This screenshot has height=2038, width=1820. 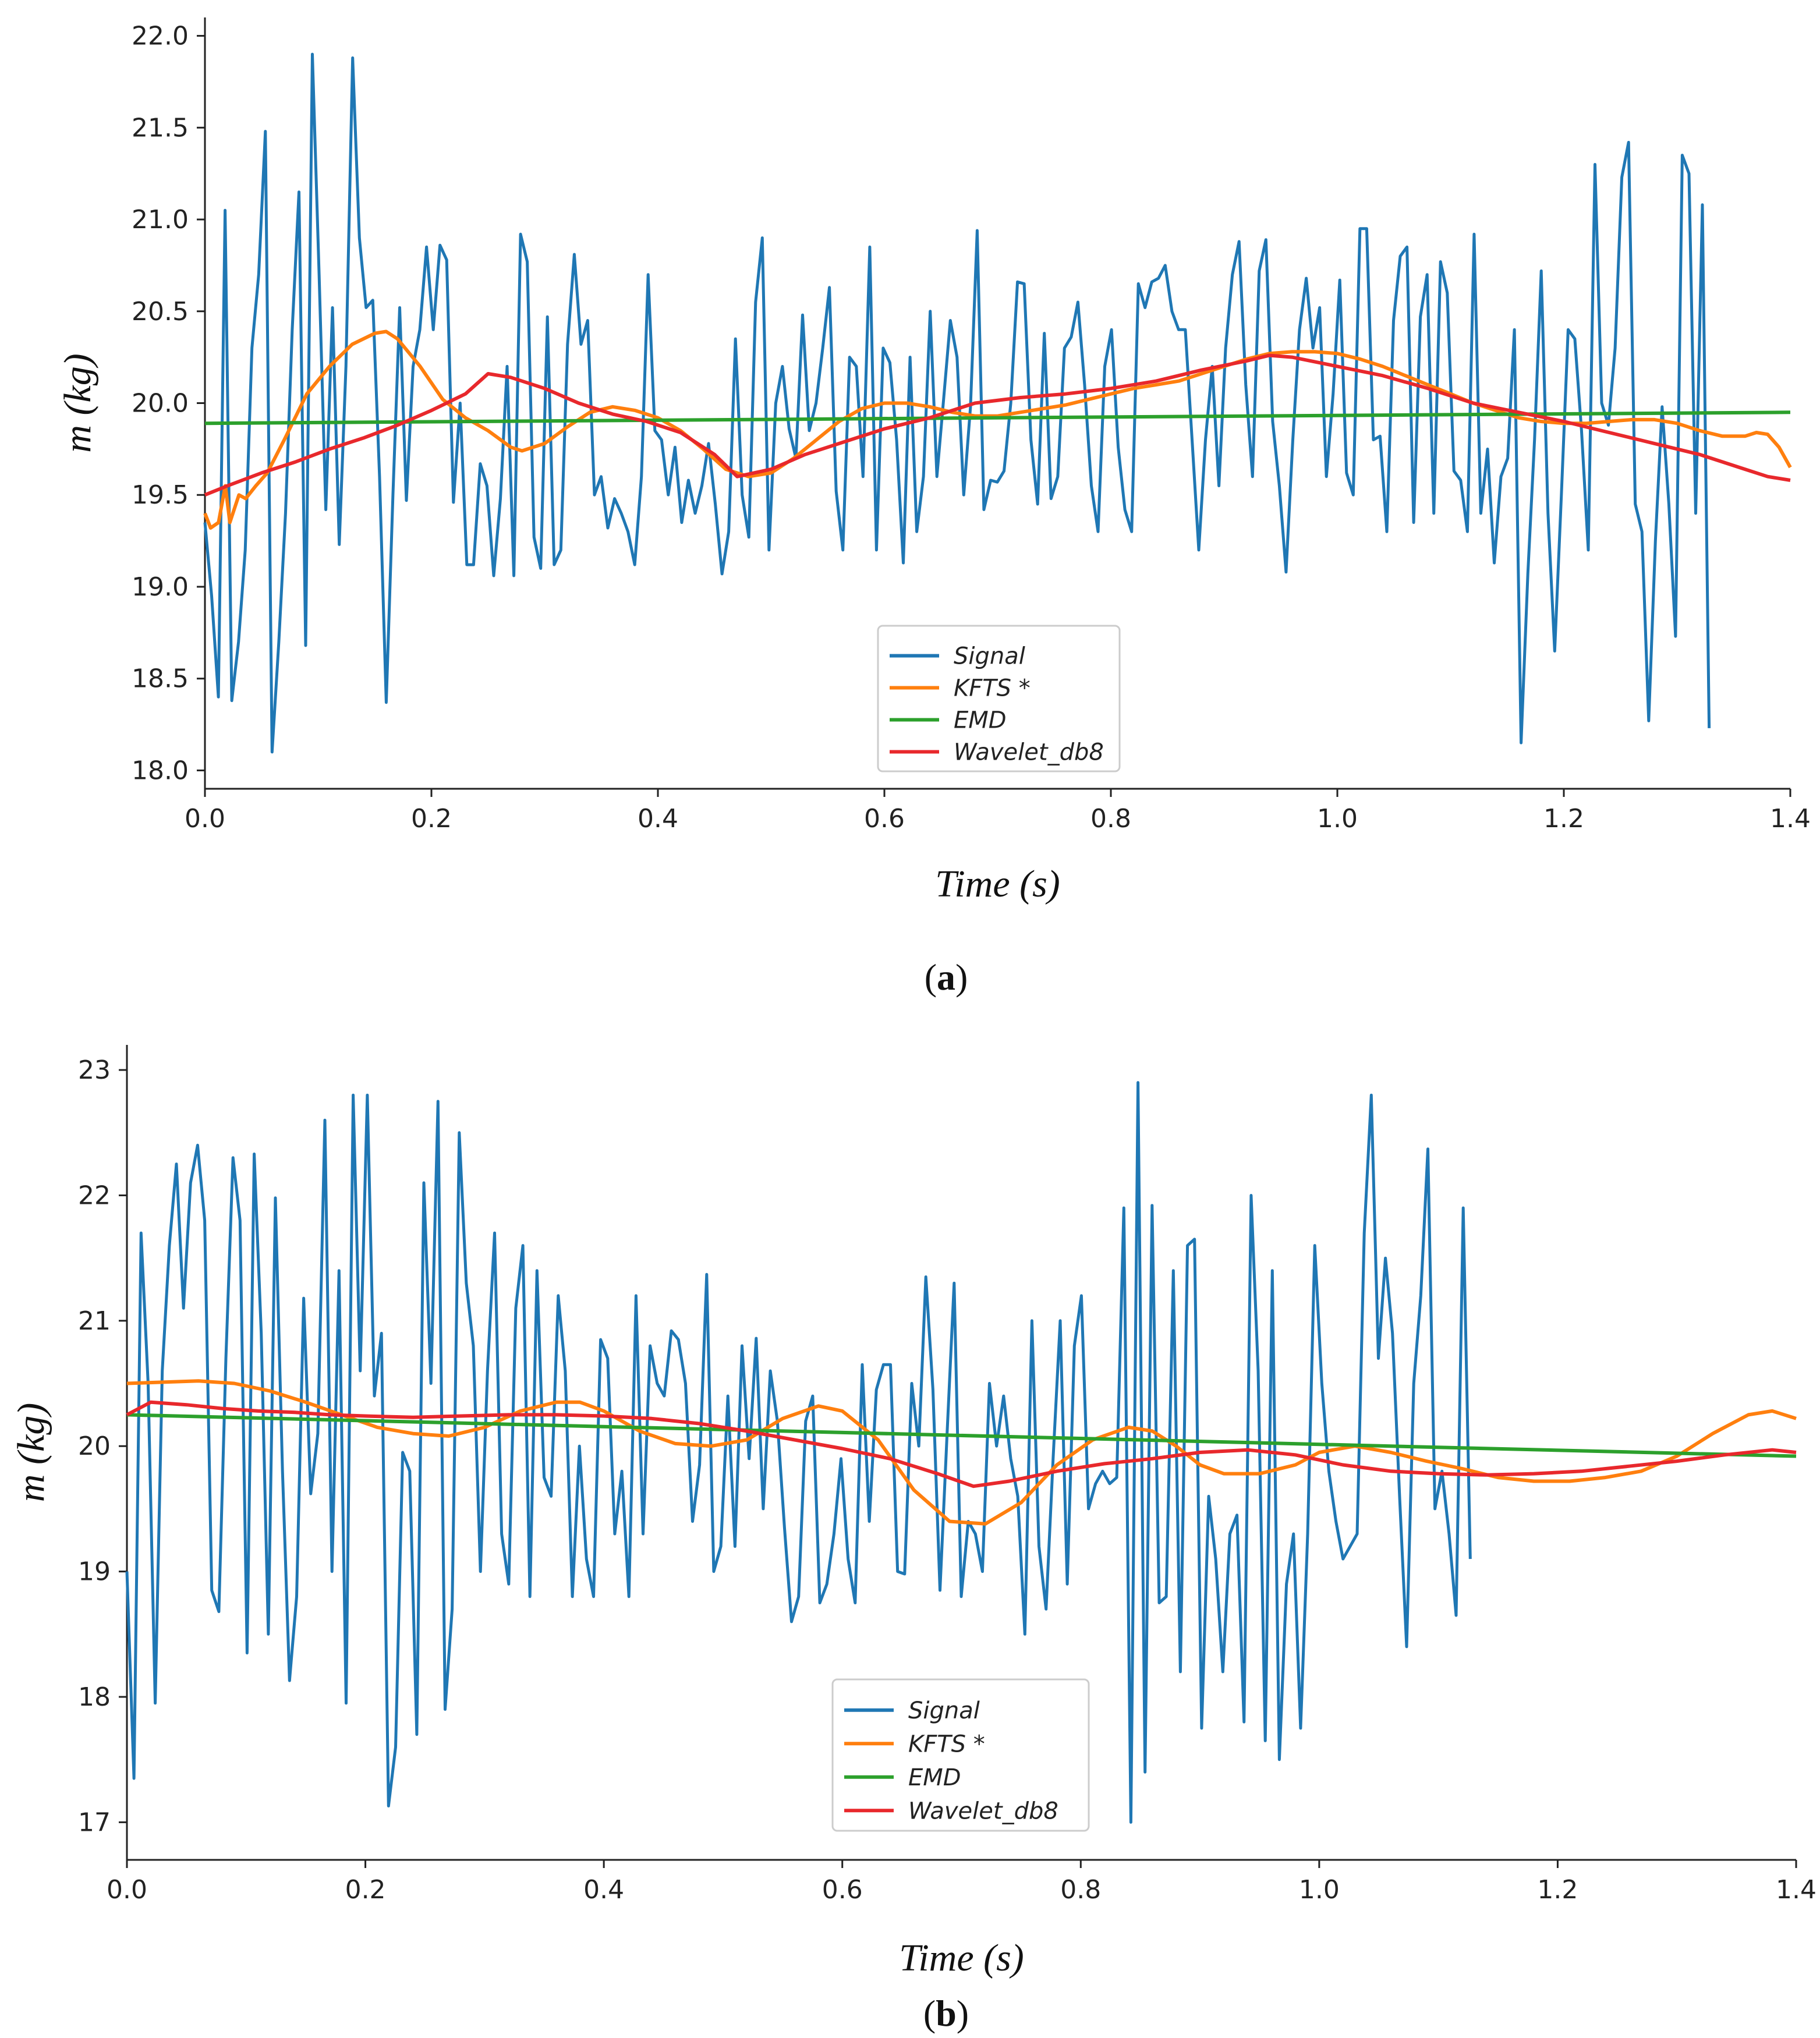 What do you see at coordinates (983, 1811) in the screenshot?
I see `panel-b-legend-label-wavelet-db8: Wavelet_db8` at bounding box center [983, 1811].